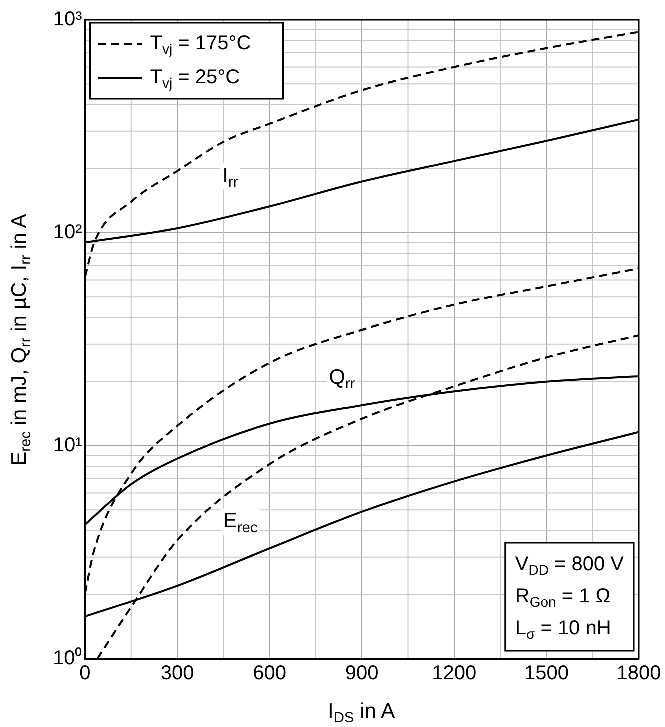 The image size is (665, 727). What do you see at coordinates (68, 445) in the screenshot?
I see `y-tick-label: 10¹` at bounding box center [68, 445].